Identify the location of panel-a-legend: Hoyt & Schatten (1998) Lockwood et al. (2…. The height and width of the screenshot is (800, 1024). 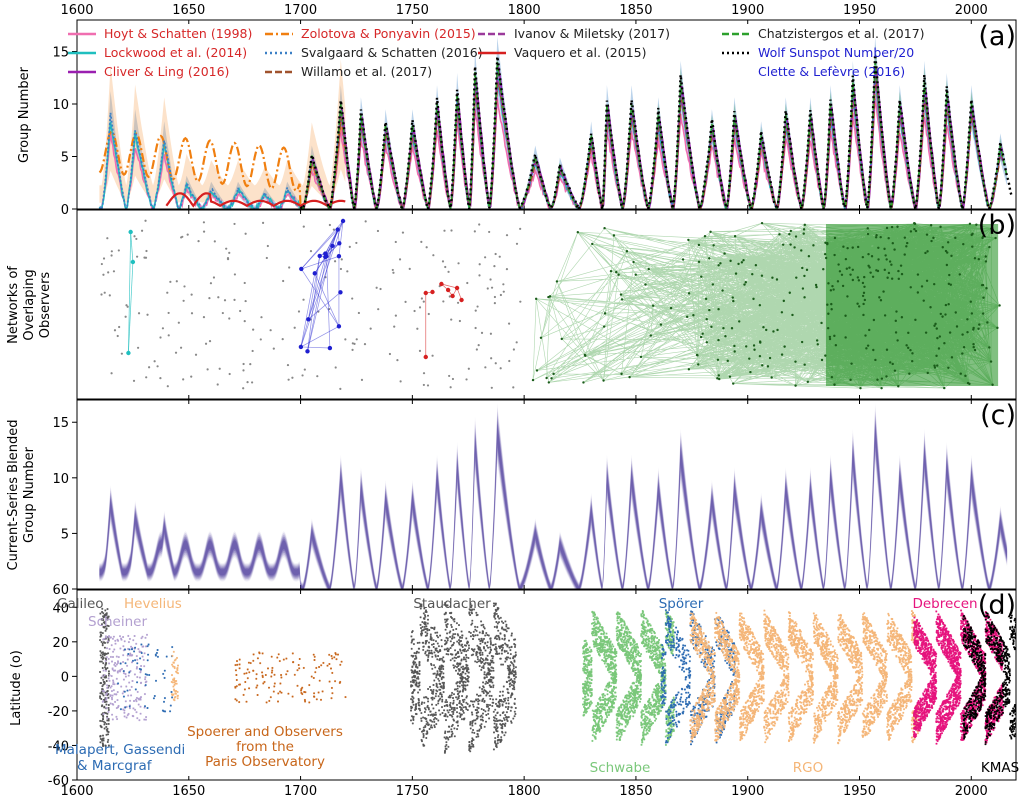
(496, 52).